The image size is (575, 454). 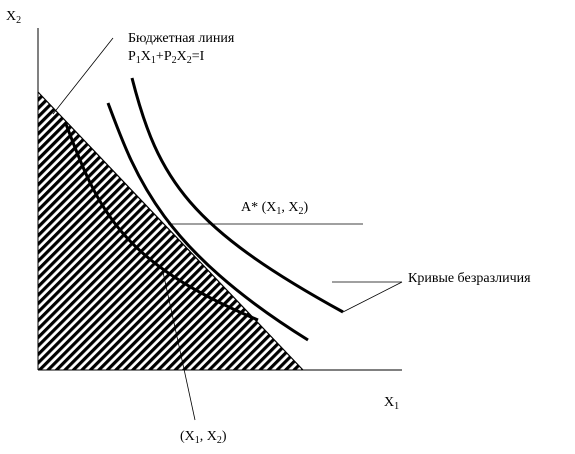 What do you see at coordinates (83, 76) in the screenshot?
I see `budget-line-leader` at bounding box center [83, 76].